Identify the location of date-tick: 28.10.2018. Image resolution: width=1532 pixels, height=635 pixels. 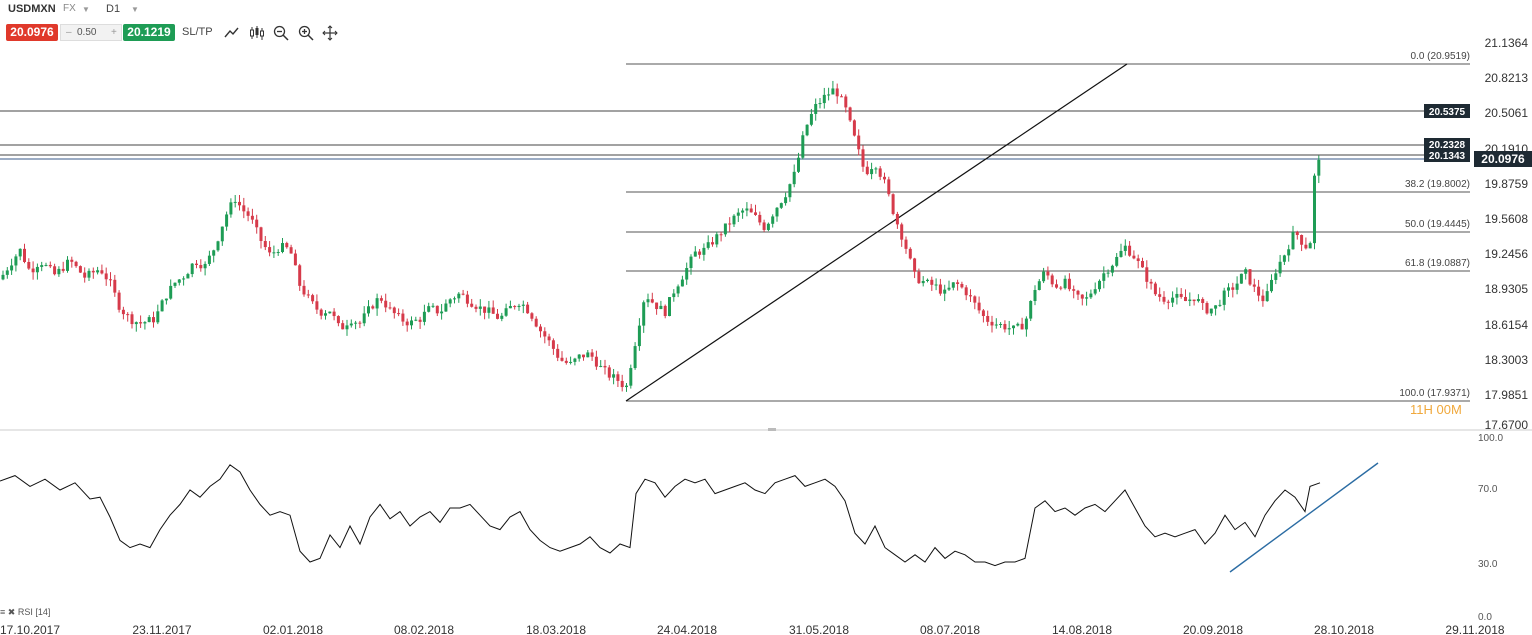
(1344, 629).